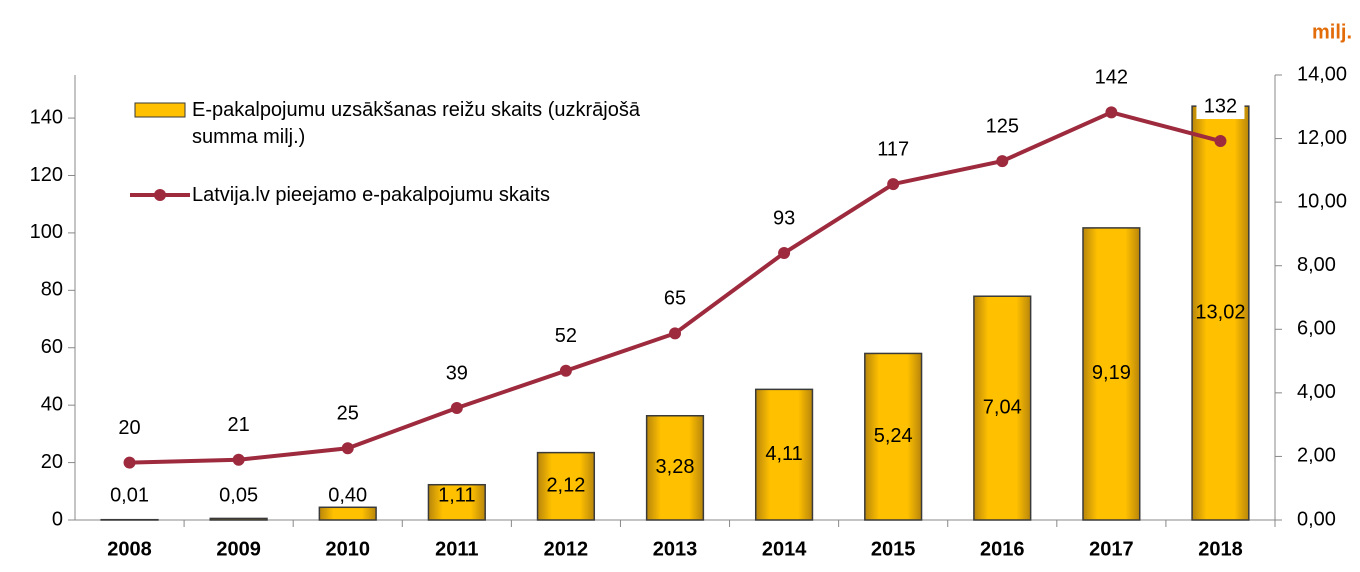 Image resolution: width=1360 pixels, height=572 pixels. I want to click on y-tick-label: 40, so click(52, 404).